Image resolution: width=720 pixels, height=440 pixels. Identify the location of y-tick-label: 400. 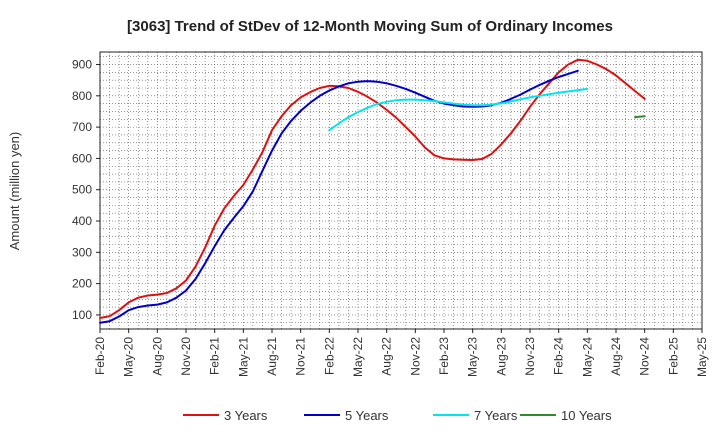
(82, 221).